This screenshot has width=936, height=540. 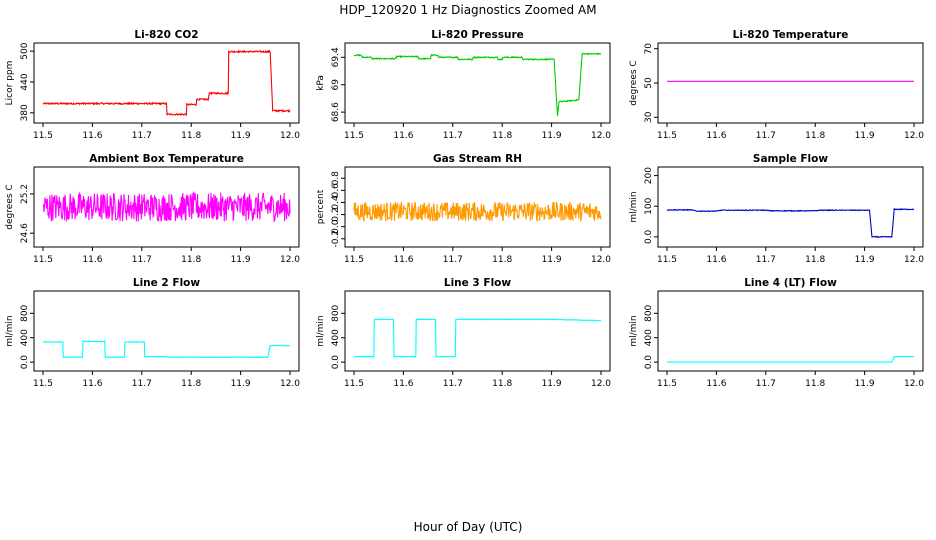 What do you see at coordinates (649, 49) in the screenshot?
I see `y-tick-label: 70` at bounding box center [649, 49].